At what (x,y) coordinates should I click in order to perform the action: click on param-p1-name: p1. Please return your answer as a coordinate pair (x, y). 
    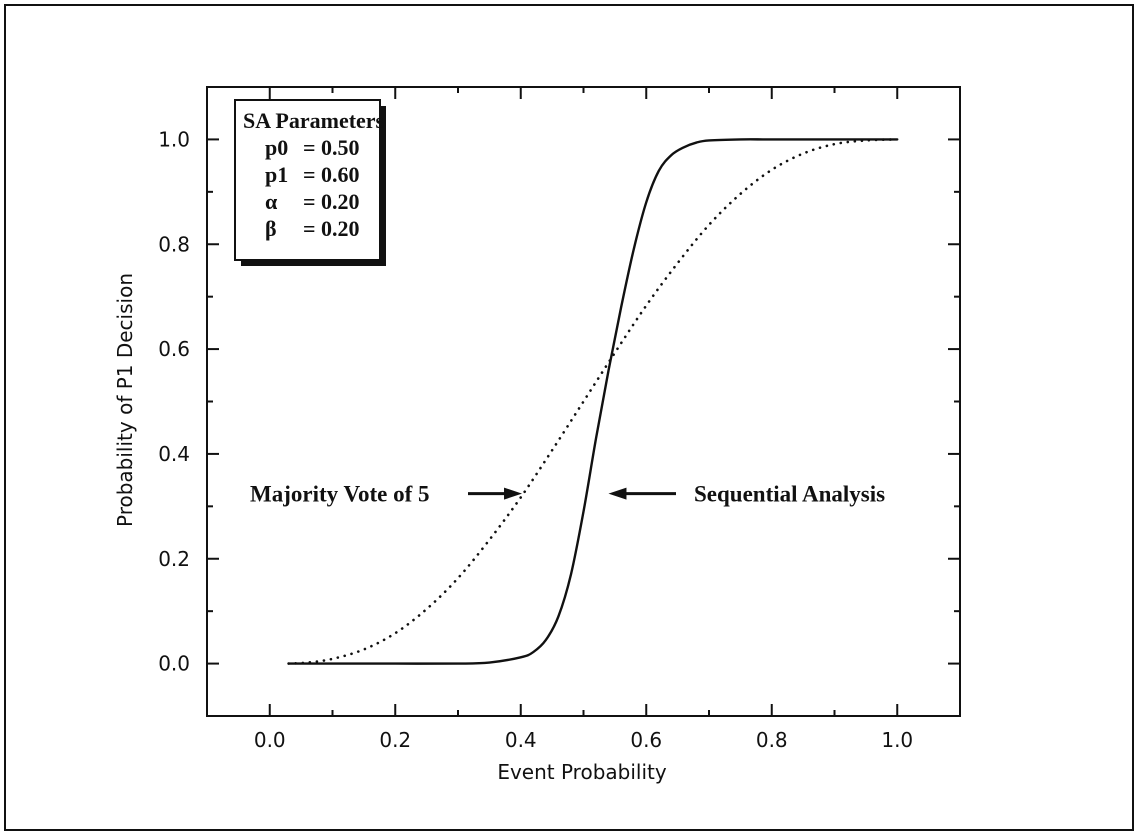
    Looking at the image, I should click on (276, 174).